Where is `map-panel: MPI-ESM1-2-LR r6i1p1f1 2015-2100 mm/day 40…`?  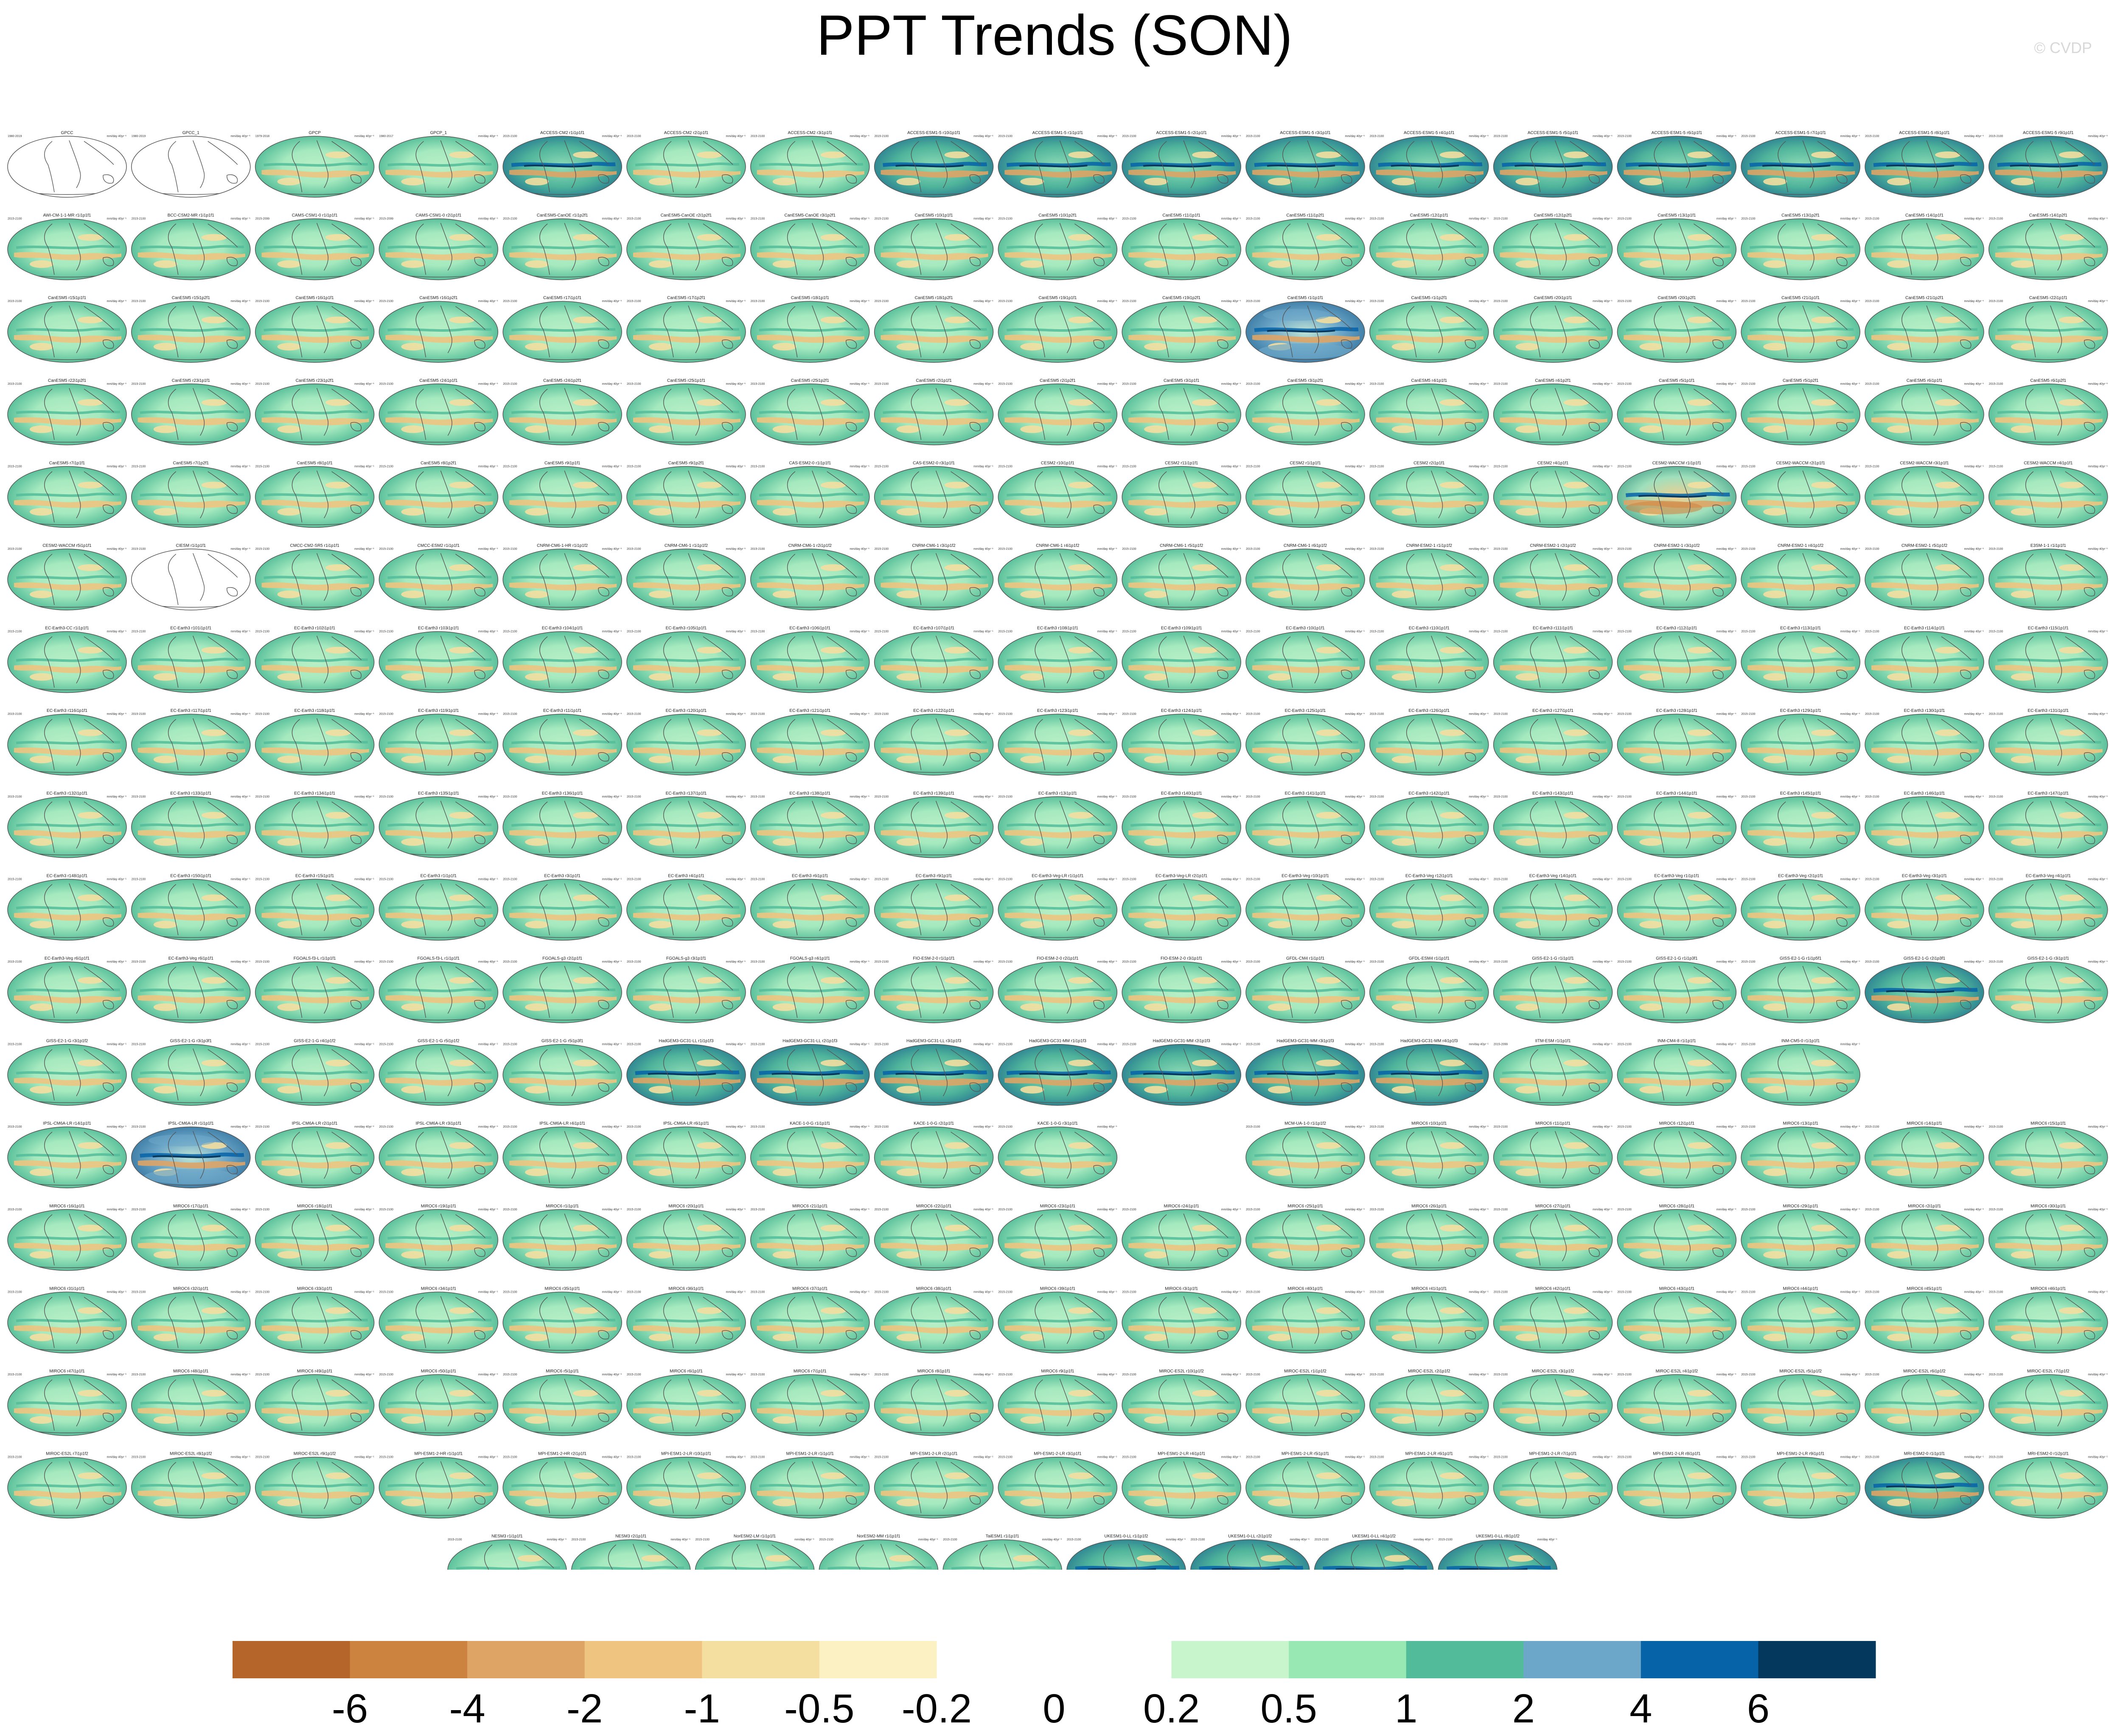
map-panel: MPI-ESM1-2-LR r6i1p1f1 2015-2100 mm/day 40… is located at coordinates (1429, 1485).